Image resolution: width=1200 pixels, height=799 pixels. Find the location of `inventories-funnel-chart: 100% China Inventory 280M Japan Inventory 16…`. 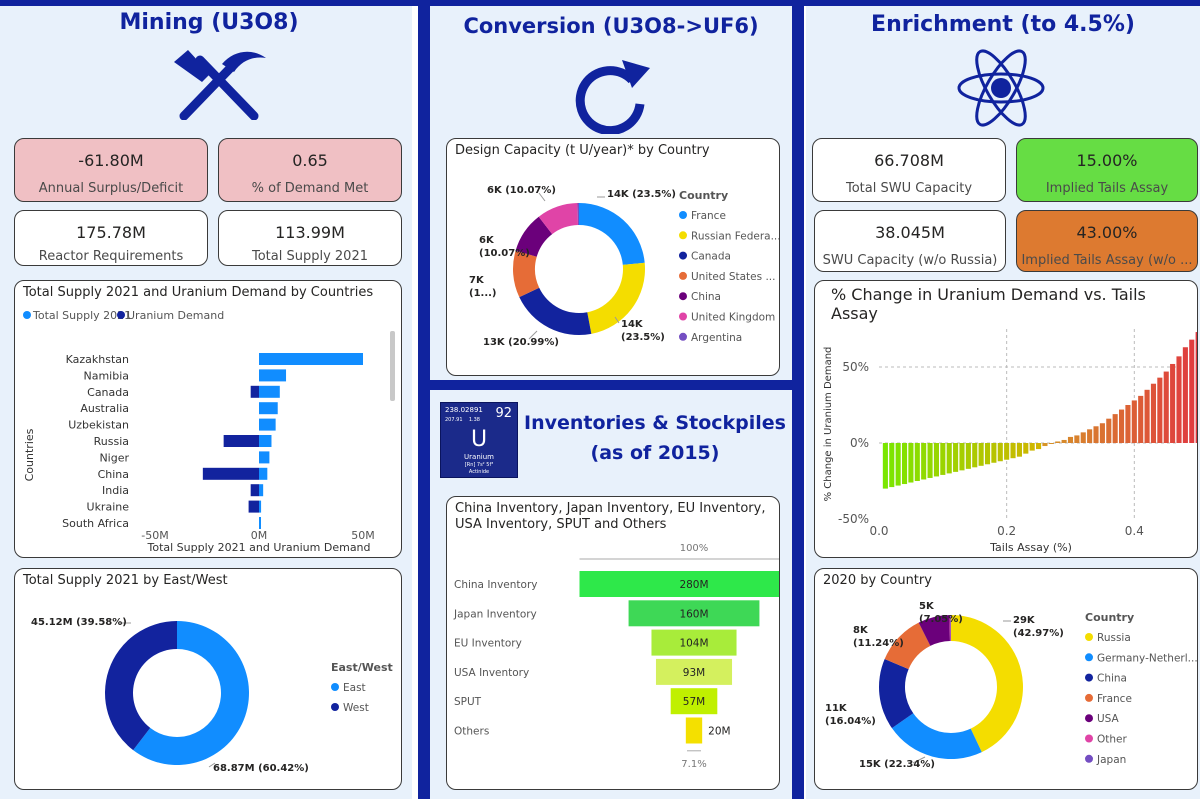

inventories-funnel-chart: 100% China Inventory 280M Japan Inventory 16… is located at coordinates (613, 664).